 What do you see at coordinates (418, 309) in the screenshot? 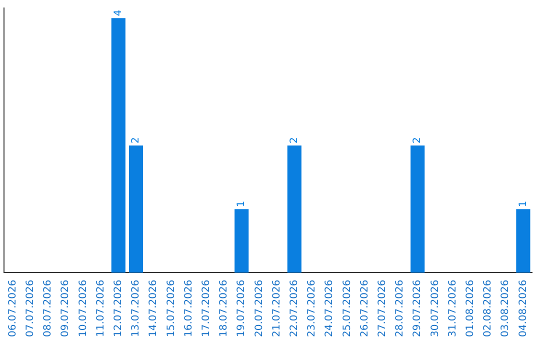
I see `x-tick-label: 29.07.2026` at bounding box center [418, 309].